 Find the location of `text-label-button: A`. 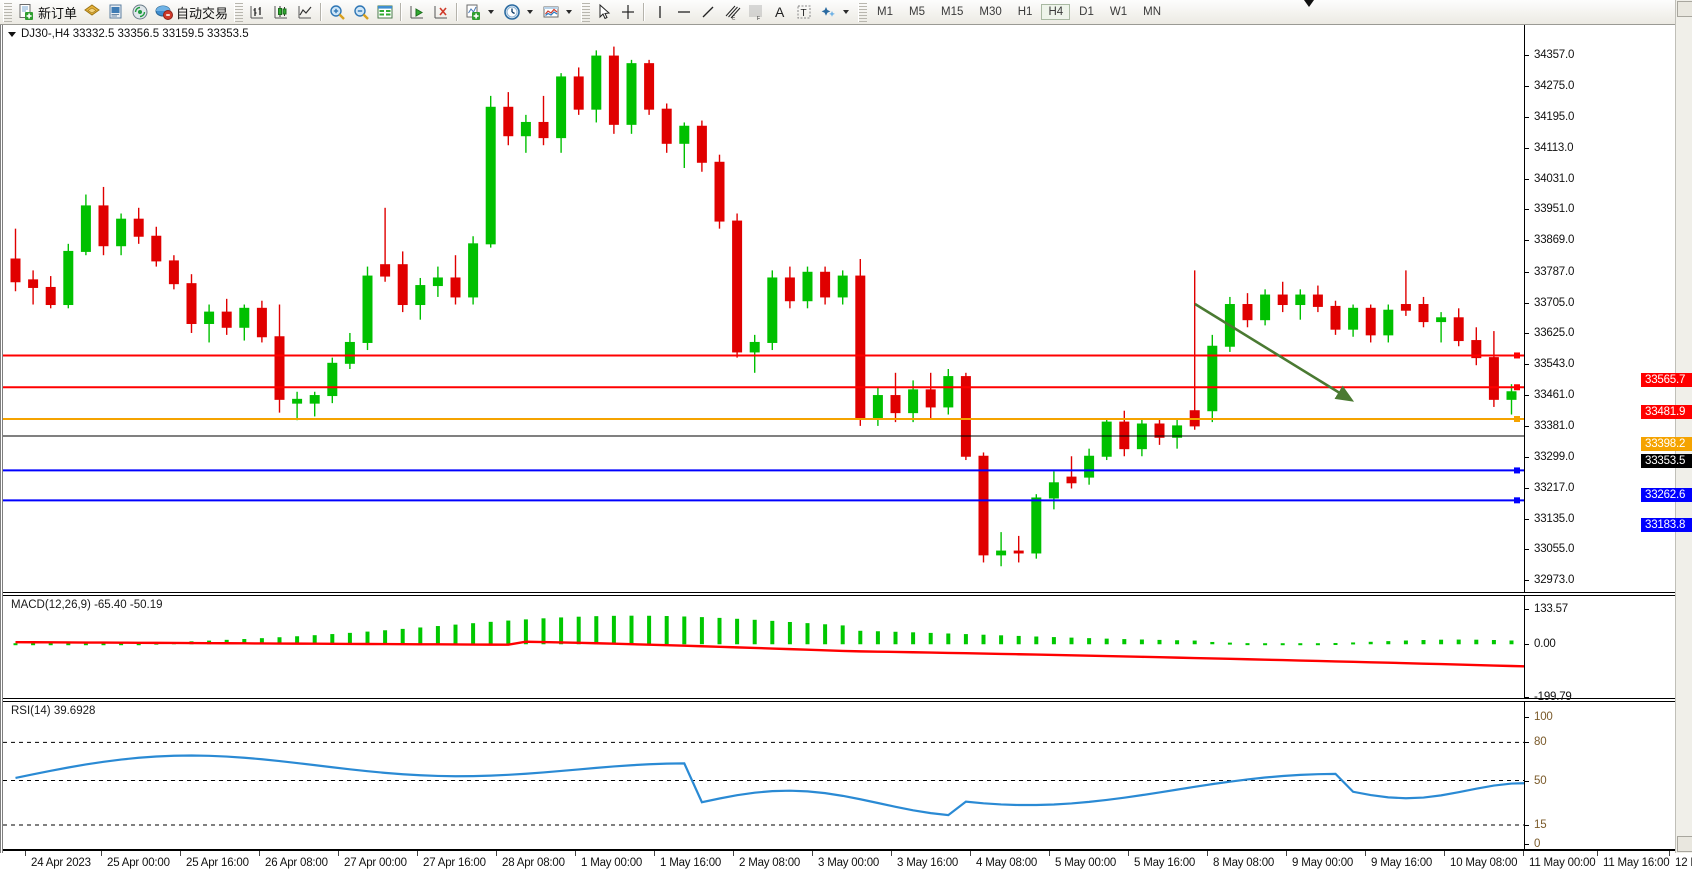

text-label-button: A is located at coordinates (780, 12).